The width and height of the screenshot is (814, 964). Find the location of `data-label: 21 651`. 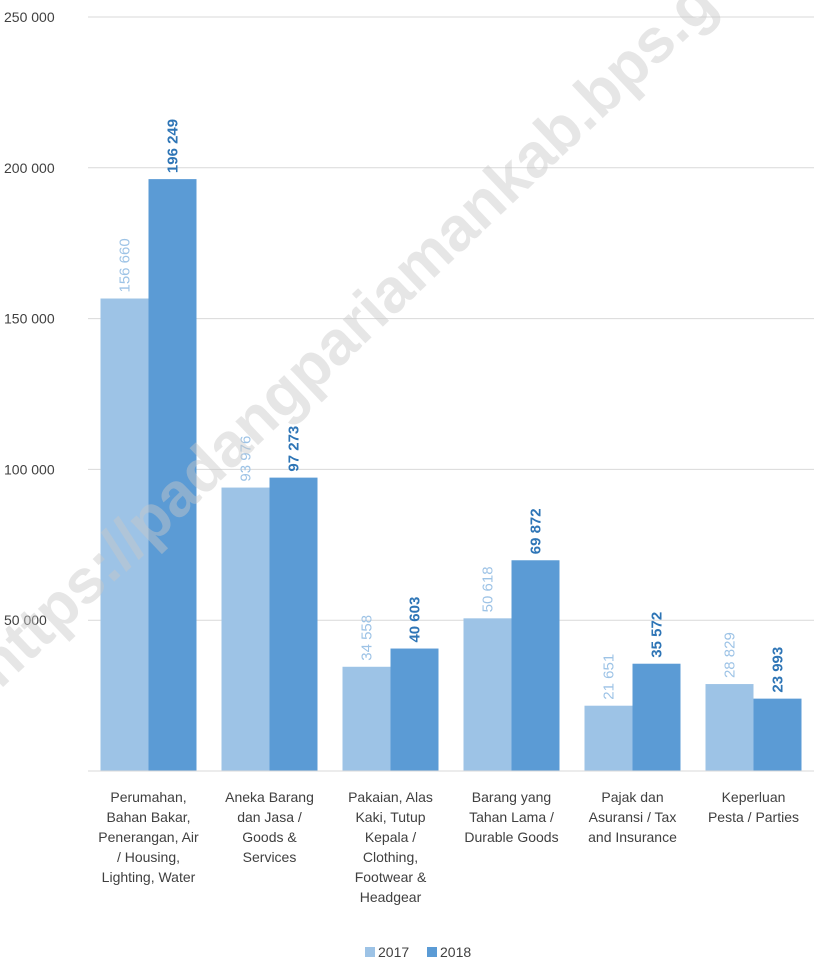

data-label: 21 651 is located at coordinates (609, 677).